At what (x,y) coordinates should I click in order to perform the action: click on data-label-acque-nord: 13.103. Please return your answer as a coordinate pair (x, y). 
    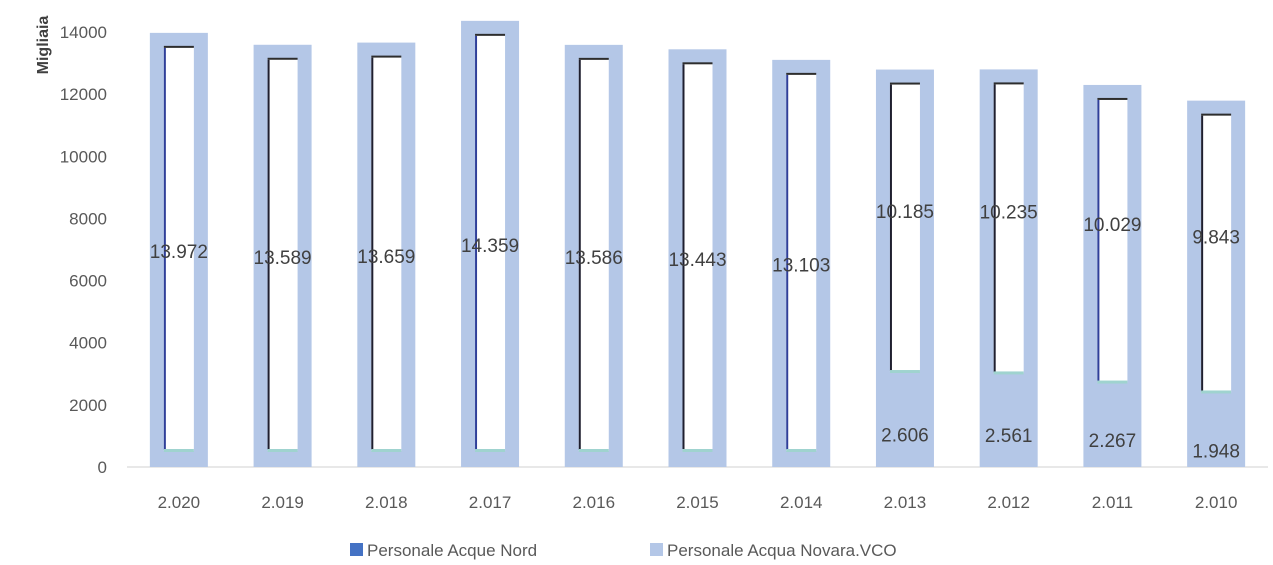
    Looking at the image, I should click on (801, 265).